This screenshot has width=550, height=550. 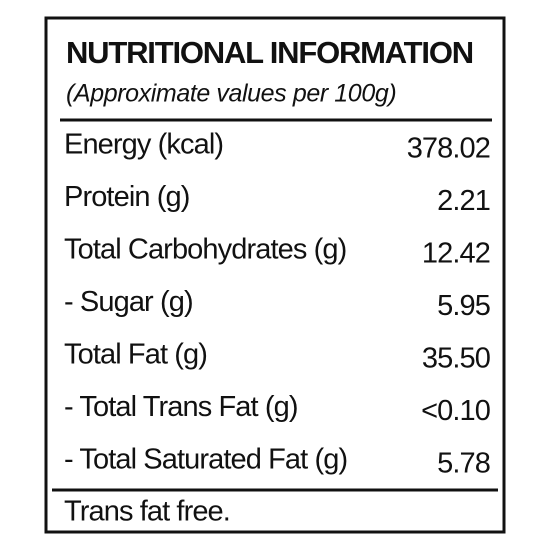 I want to click on nutrient-name: - Sugar (g), so click(x=128, y=302).